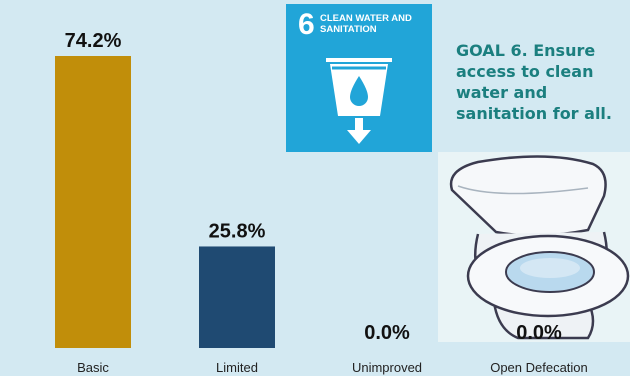  I want to click on water-glass-icon, so click(359, 101).